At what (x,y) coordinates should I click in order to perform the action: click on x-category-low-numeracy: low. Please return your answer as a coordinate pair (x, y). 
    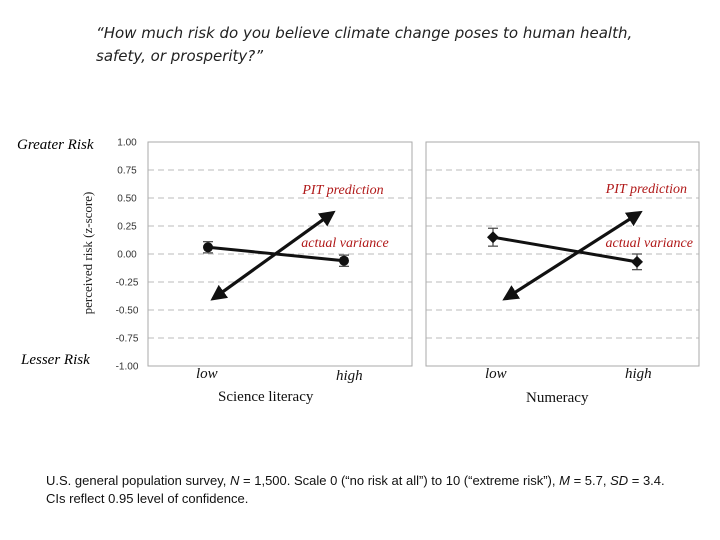
    Looking at the image, I should click on (496, 374).